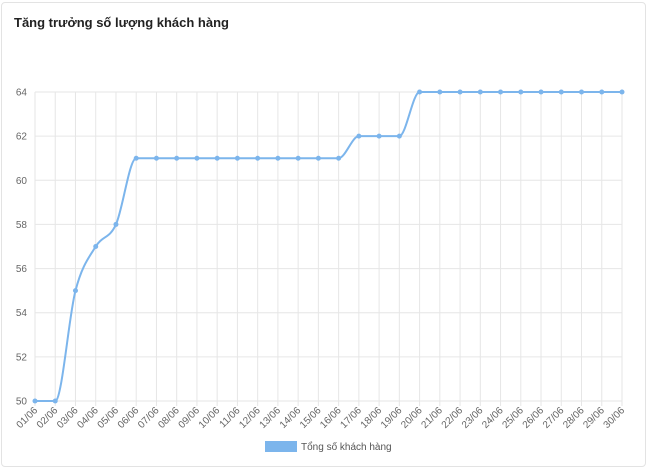  I want to click on x-tick-label: 01/06, so click(28, 418).